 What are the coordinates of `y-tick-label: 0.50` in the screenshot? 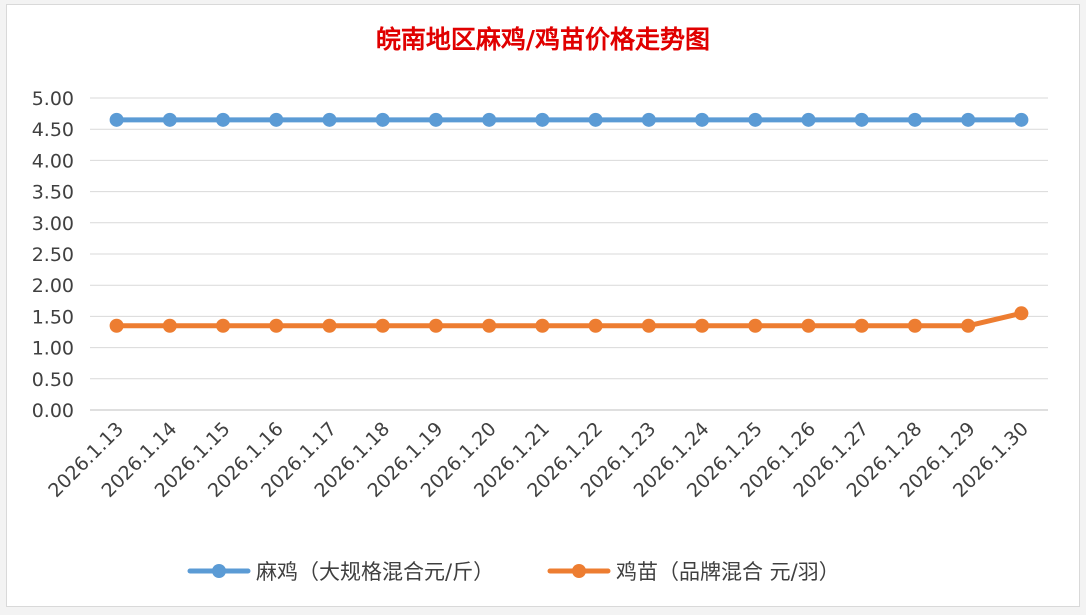 It's located at (53, 380).